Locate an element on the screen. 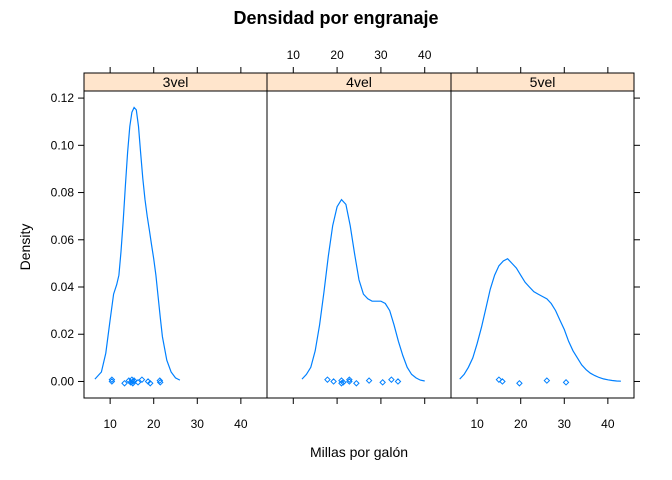 This screenshot has width=672, height=480. density-curve-4vel is located at coordinates (363, 290).